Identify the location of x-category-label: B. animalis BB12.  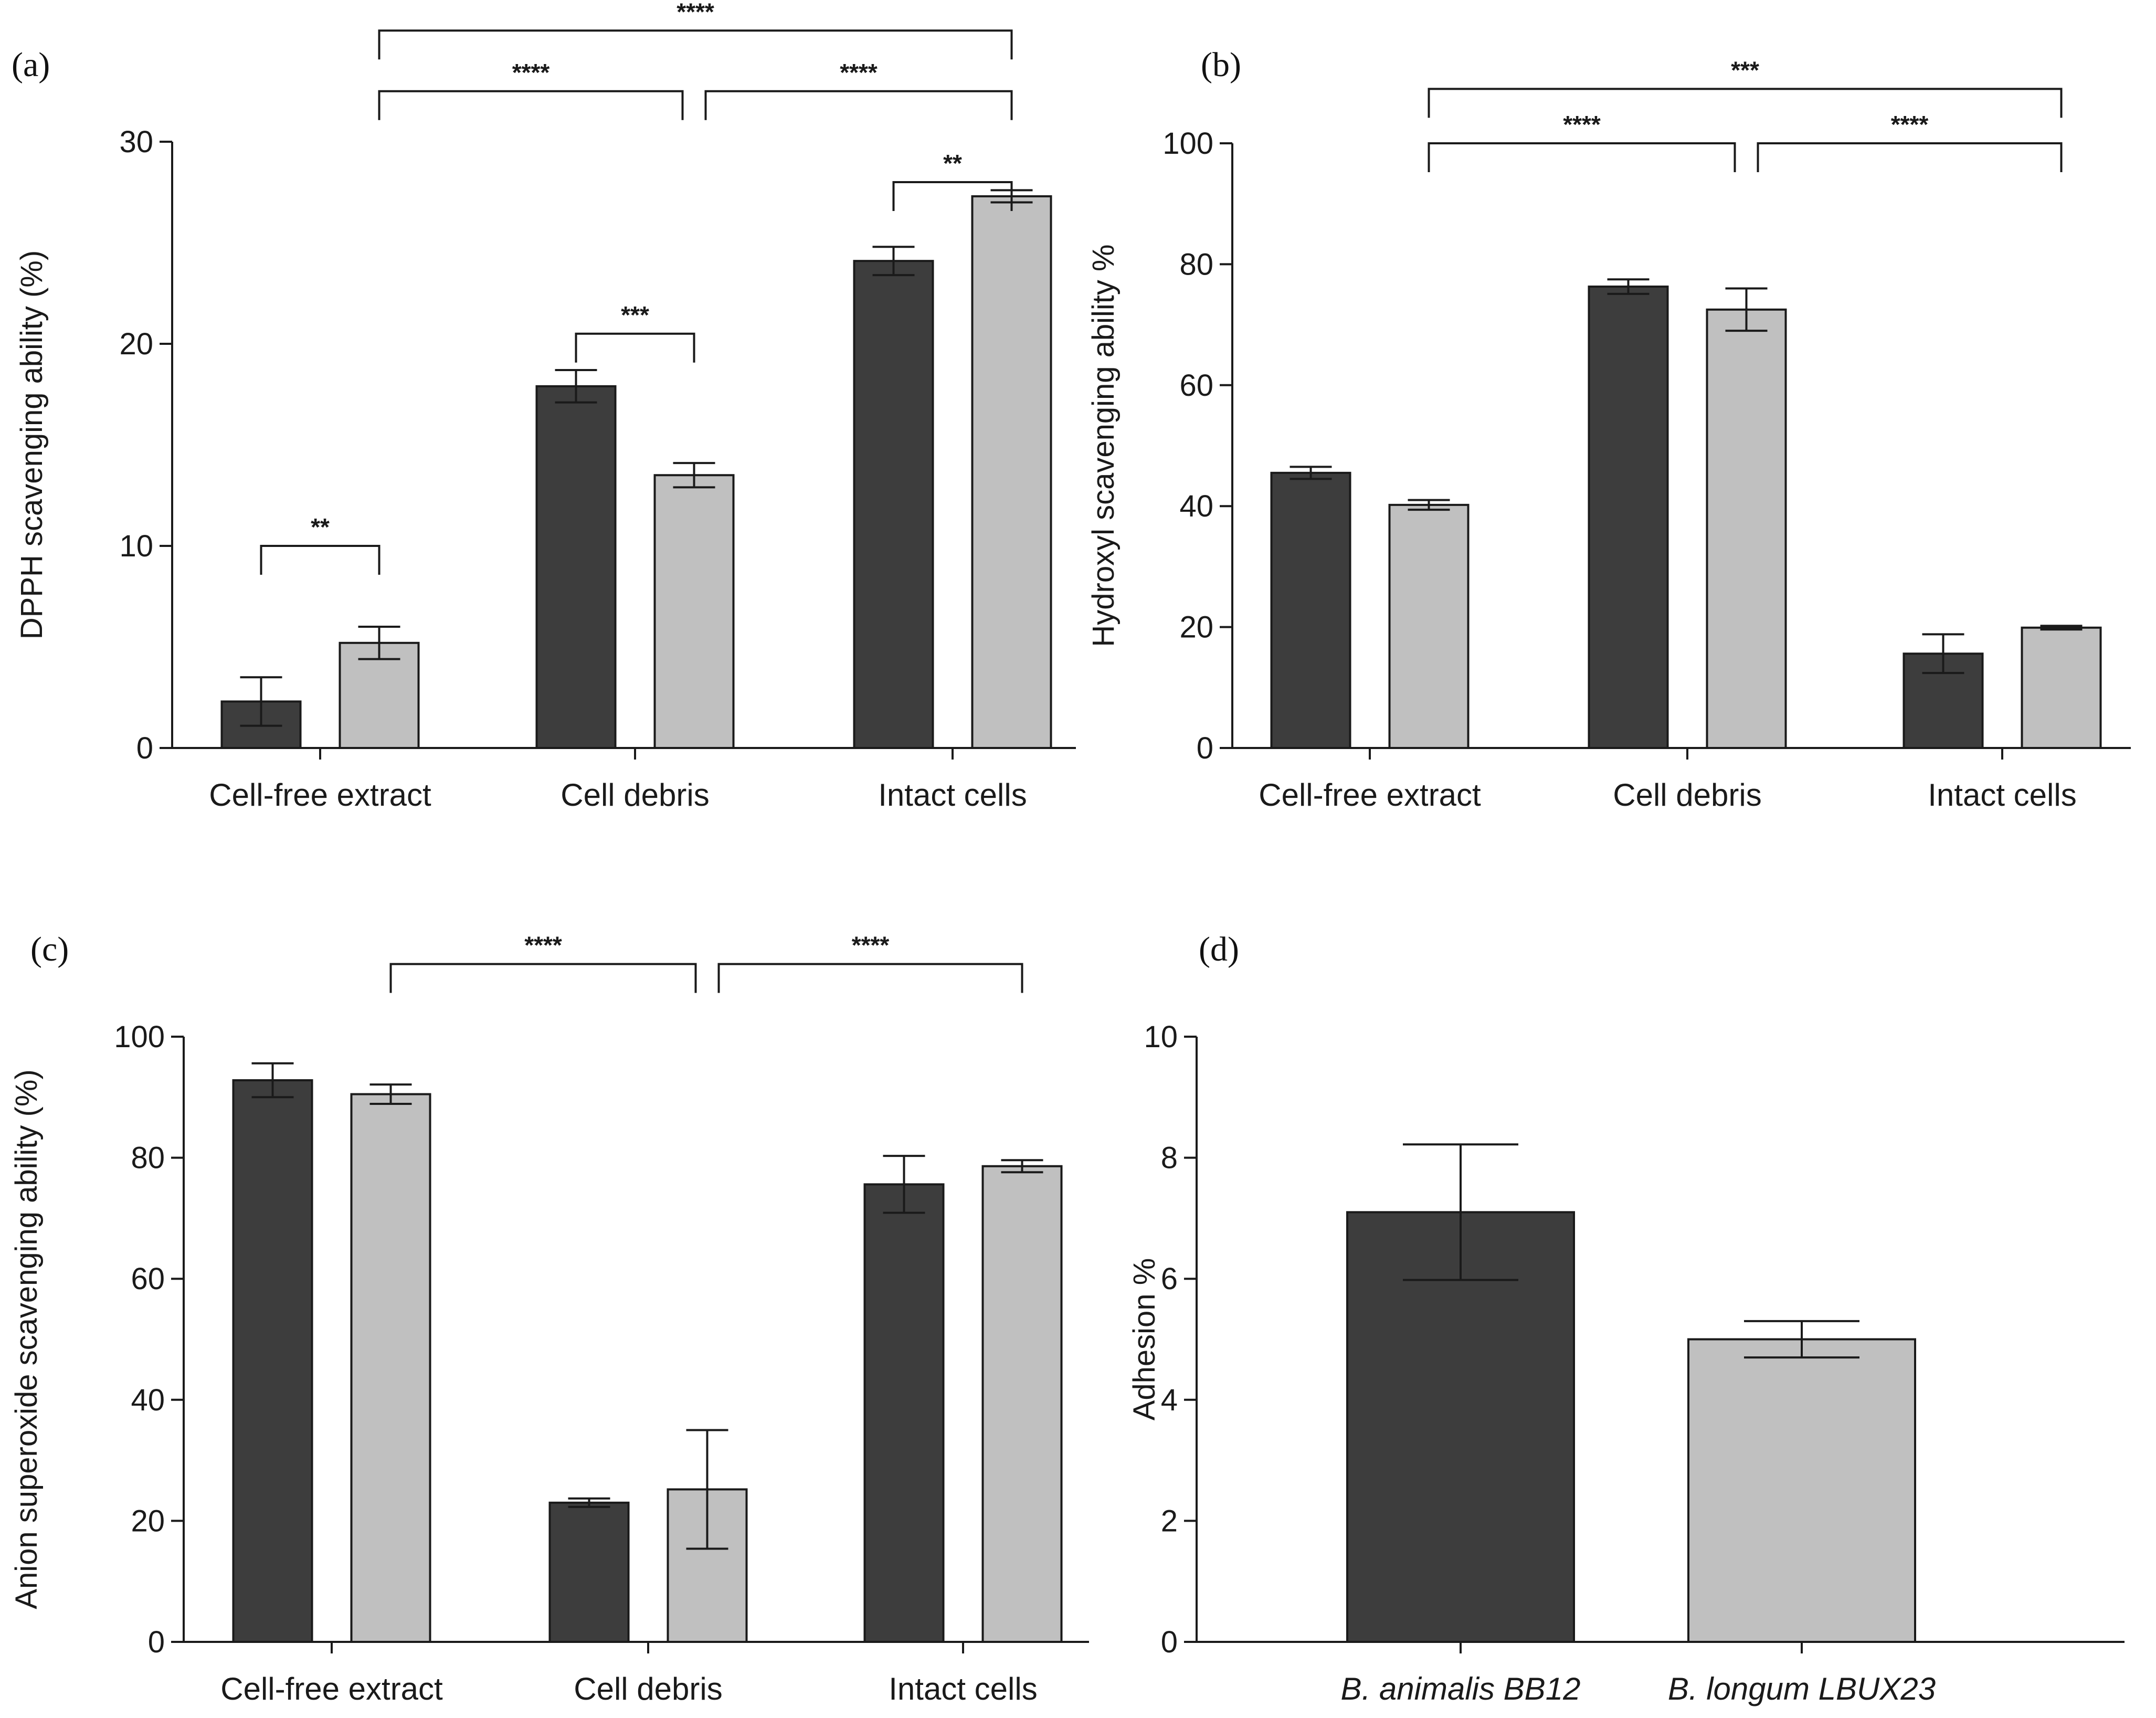
(1461, 1688).